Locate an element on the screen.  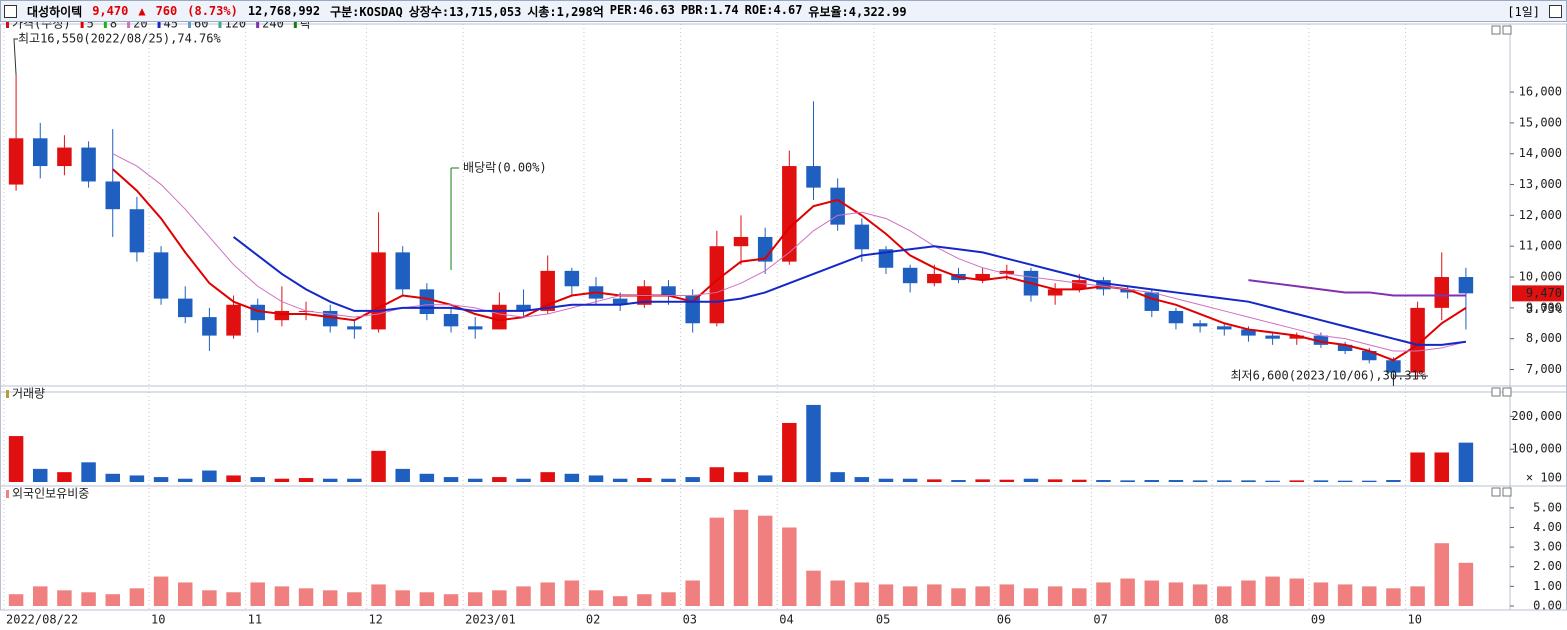
pane-title: 외국인보유비중 is located at coordinates (50, 494).